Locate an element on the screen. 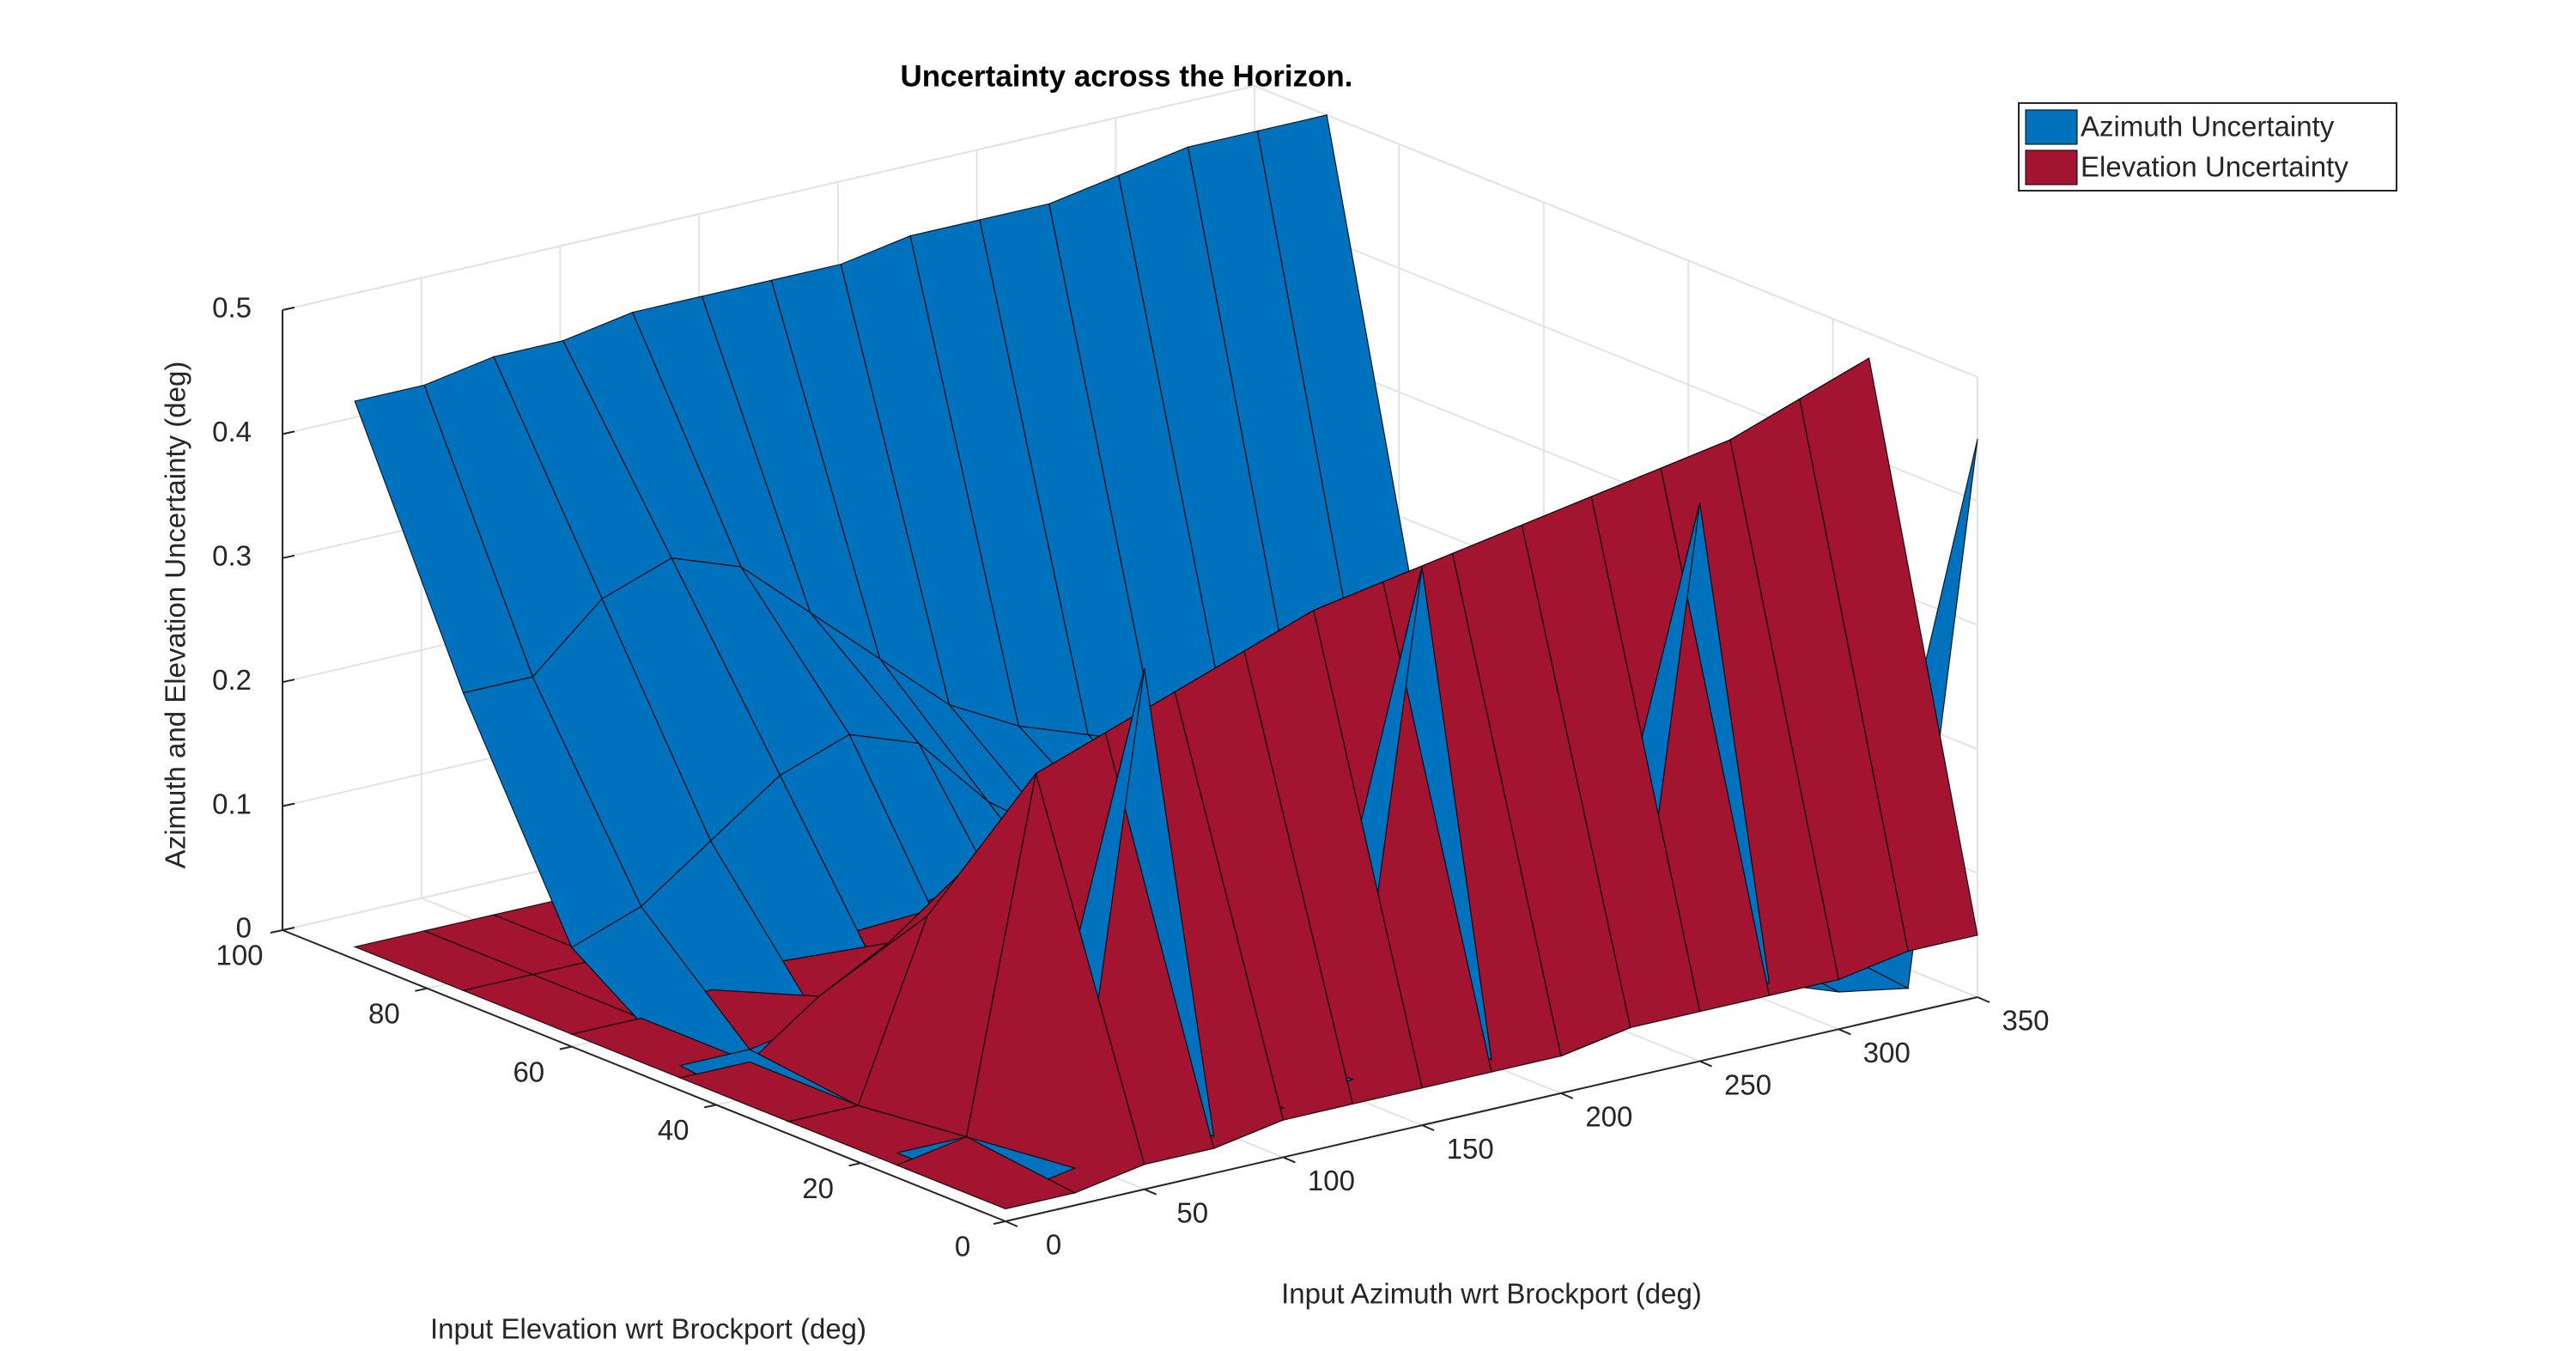 The image size is (2576, 1351). z-tick-label: 0.4 is located at coordinates (232, 431).